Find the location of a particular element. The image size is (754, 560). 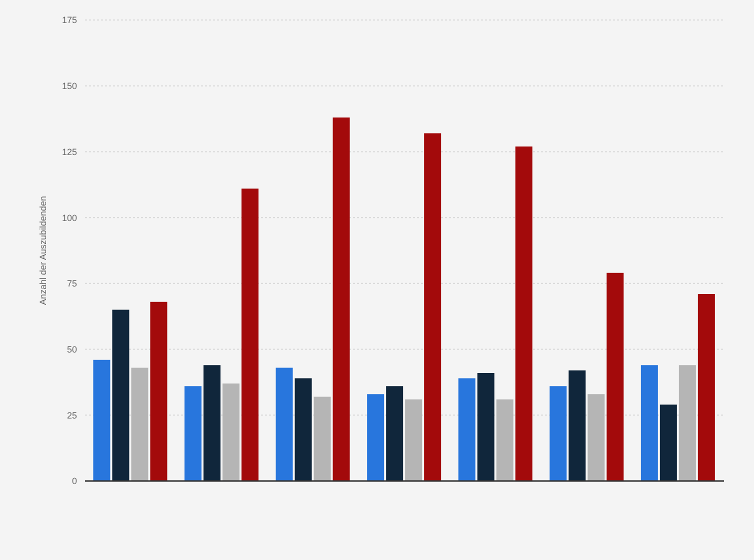

y-tick-label: 125 is located at coordinates (69, 151).